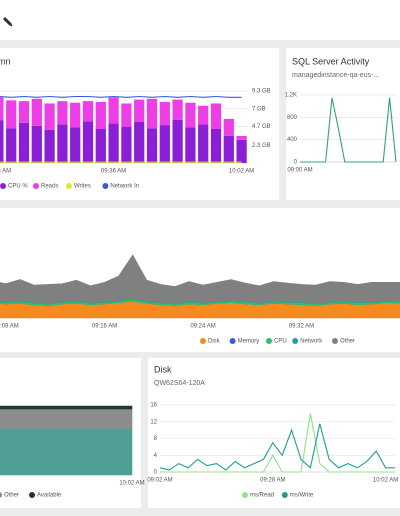 Image resolution: width=400 pixels, height=516 pixels. Describe the element at coordinates (202, 327) in the screenshot. I see `x-tick-label: 09:24 AM` at that location.